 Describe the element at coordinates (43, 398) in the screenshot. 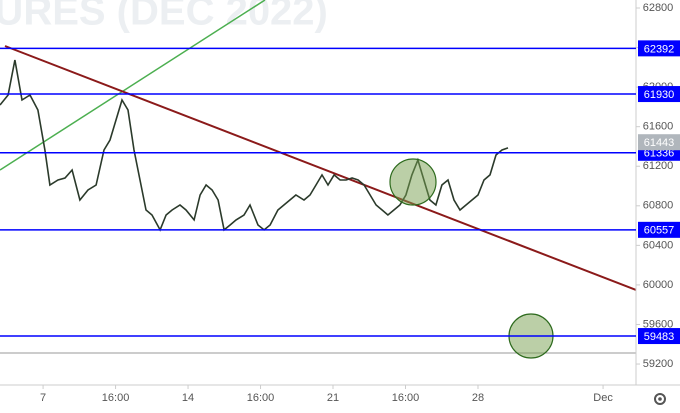

I see `x-tick-label: 7` at that location.